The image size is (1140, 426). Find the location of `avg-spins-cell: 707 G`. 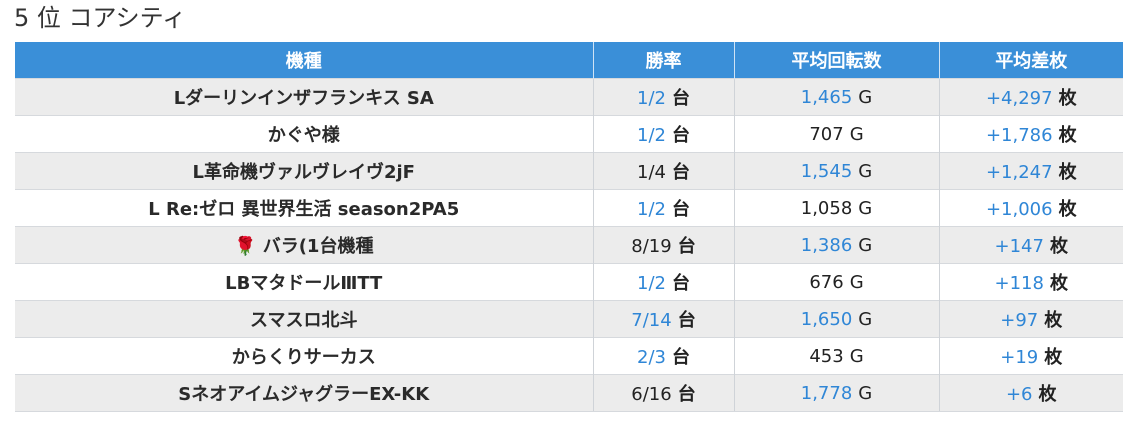

avg-spins-cell: 707 G is located at coordinates (837, 134).